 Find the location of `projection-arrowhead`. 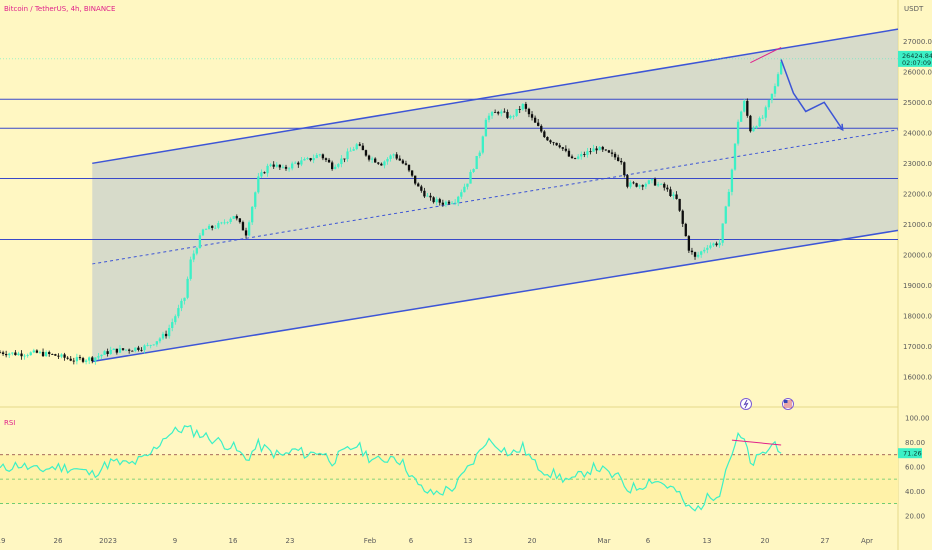

projection-arrowhead is located at coordinates (840, 127).